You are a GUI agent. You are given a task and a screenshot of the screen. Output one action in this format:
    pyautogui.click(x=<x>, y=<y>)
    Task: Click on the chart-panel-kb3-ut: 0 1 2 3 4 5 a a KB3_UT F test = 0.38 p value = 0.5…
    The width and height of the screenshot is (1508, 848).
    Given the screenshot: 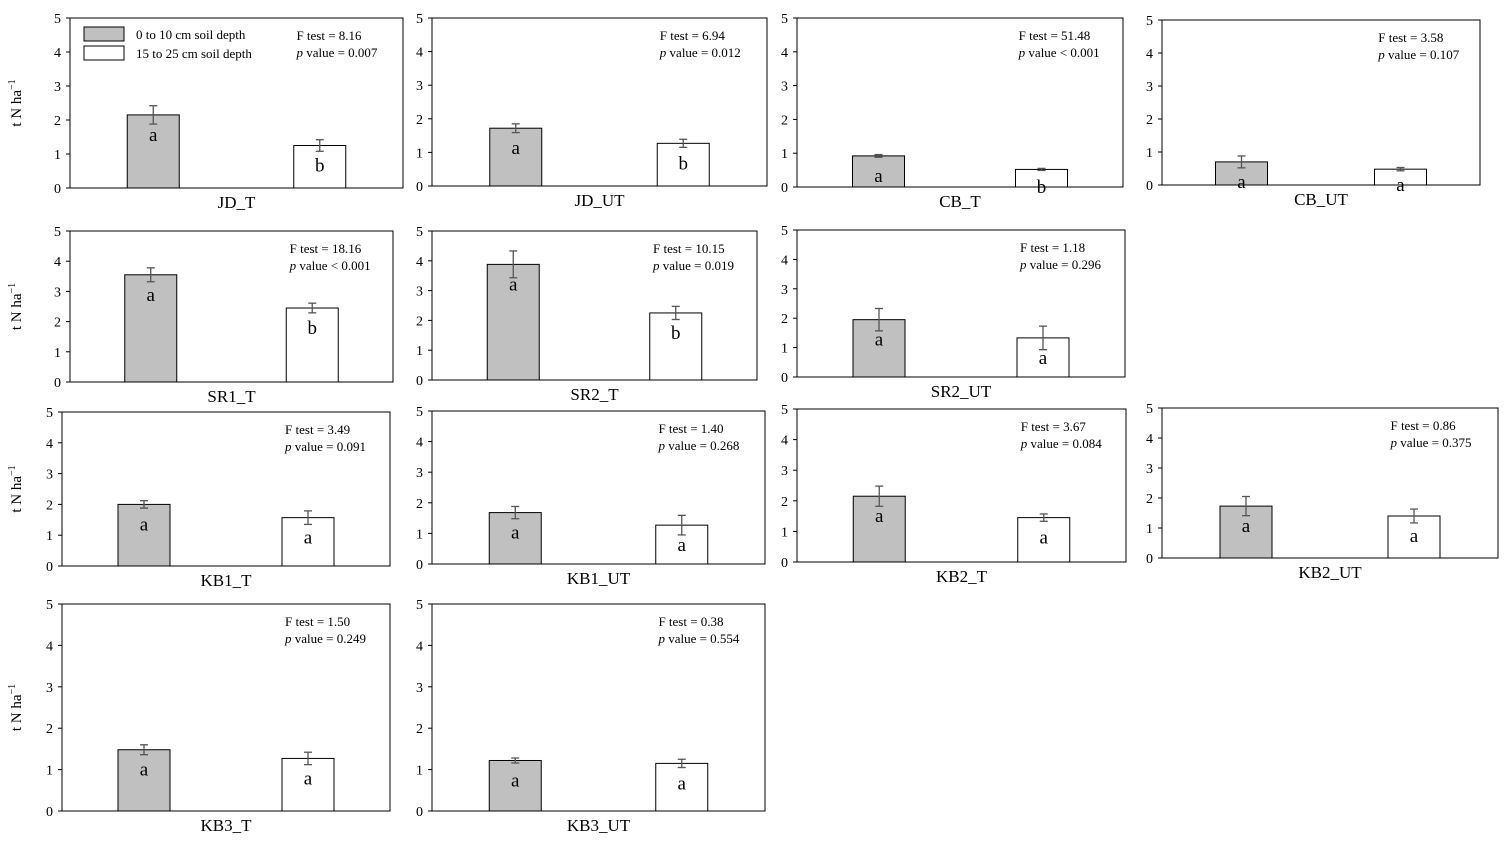 What is the action you would take?
    pyautogui.click(x=591, y=716)
    